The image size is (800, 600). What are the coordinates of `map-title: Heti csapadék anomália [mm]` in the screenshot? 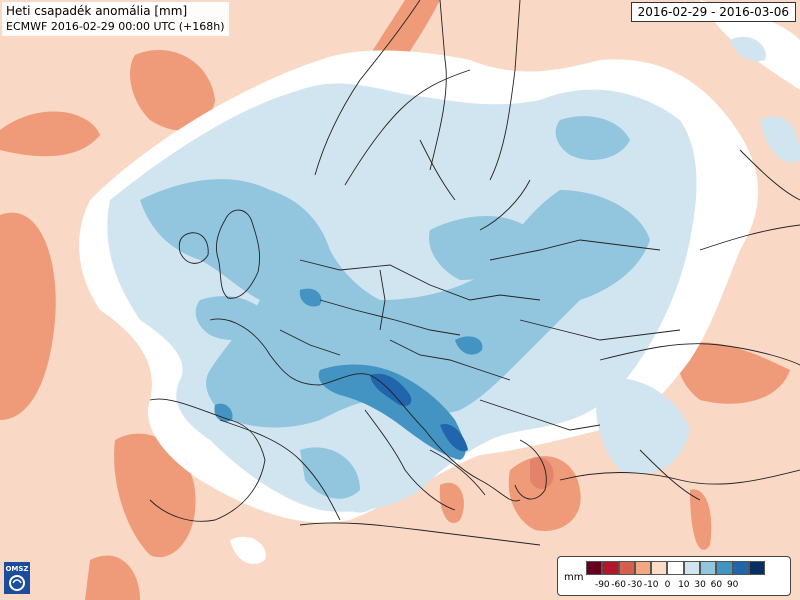 It's located at (97, 11).